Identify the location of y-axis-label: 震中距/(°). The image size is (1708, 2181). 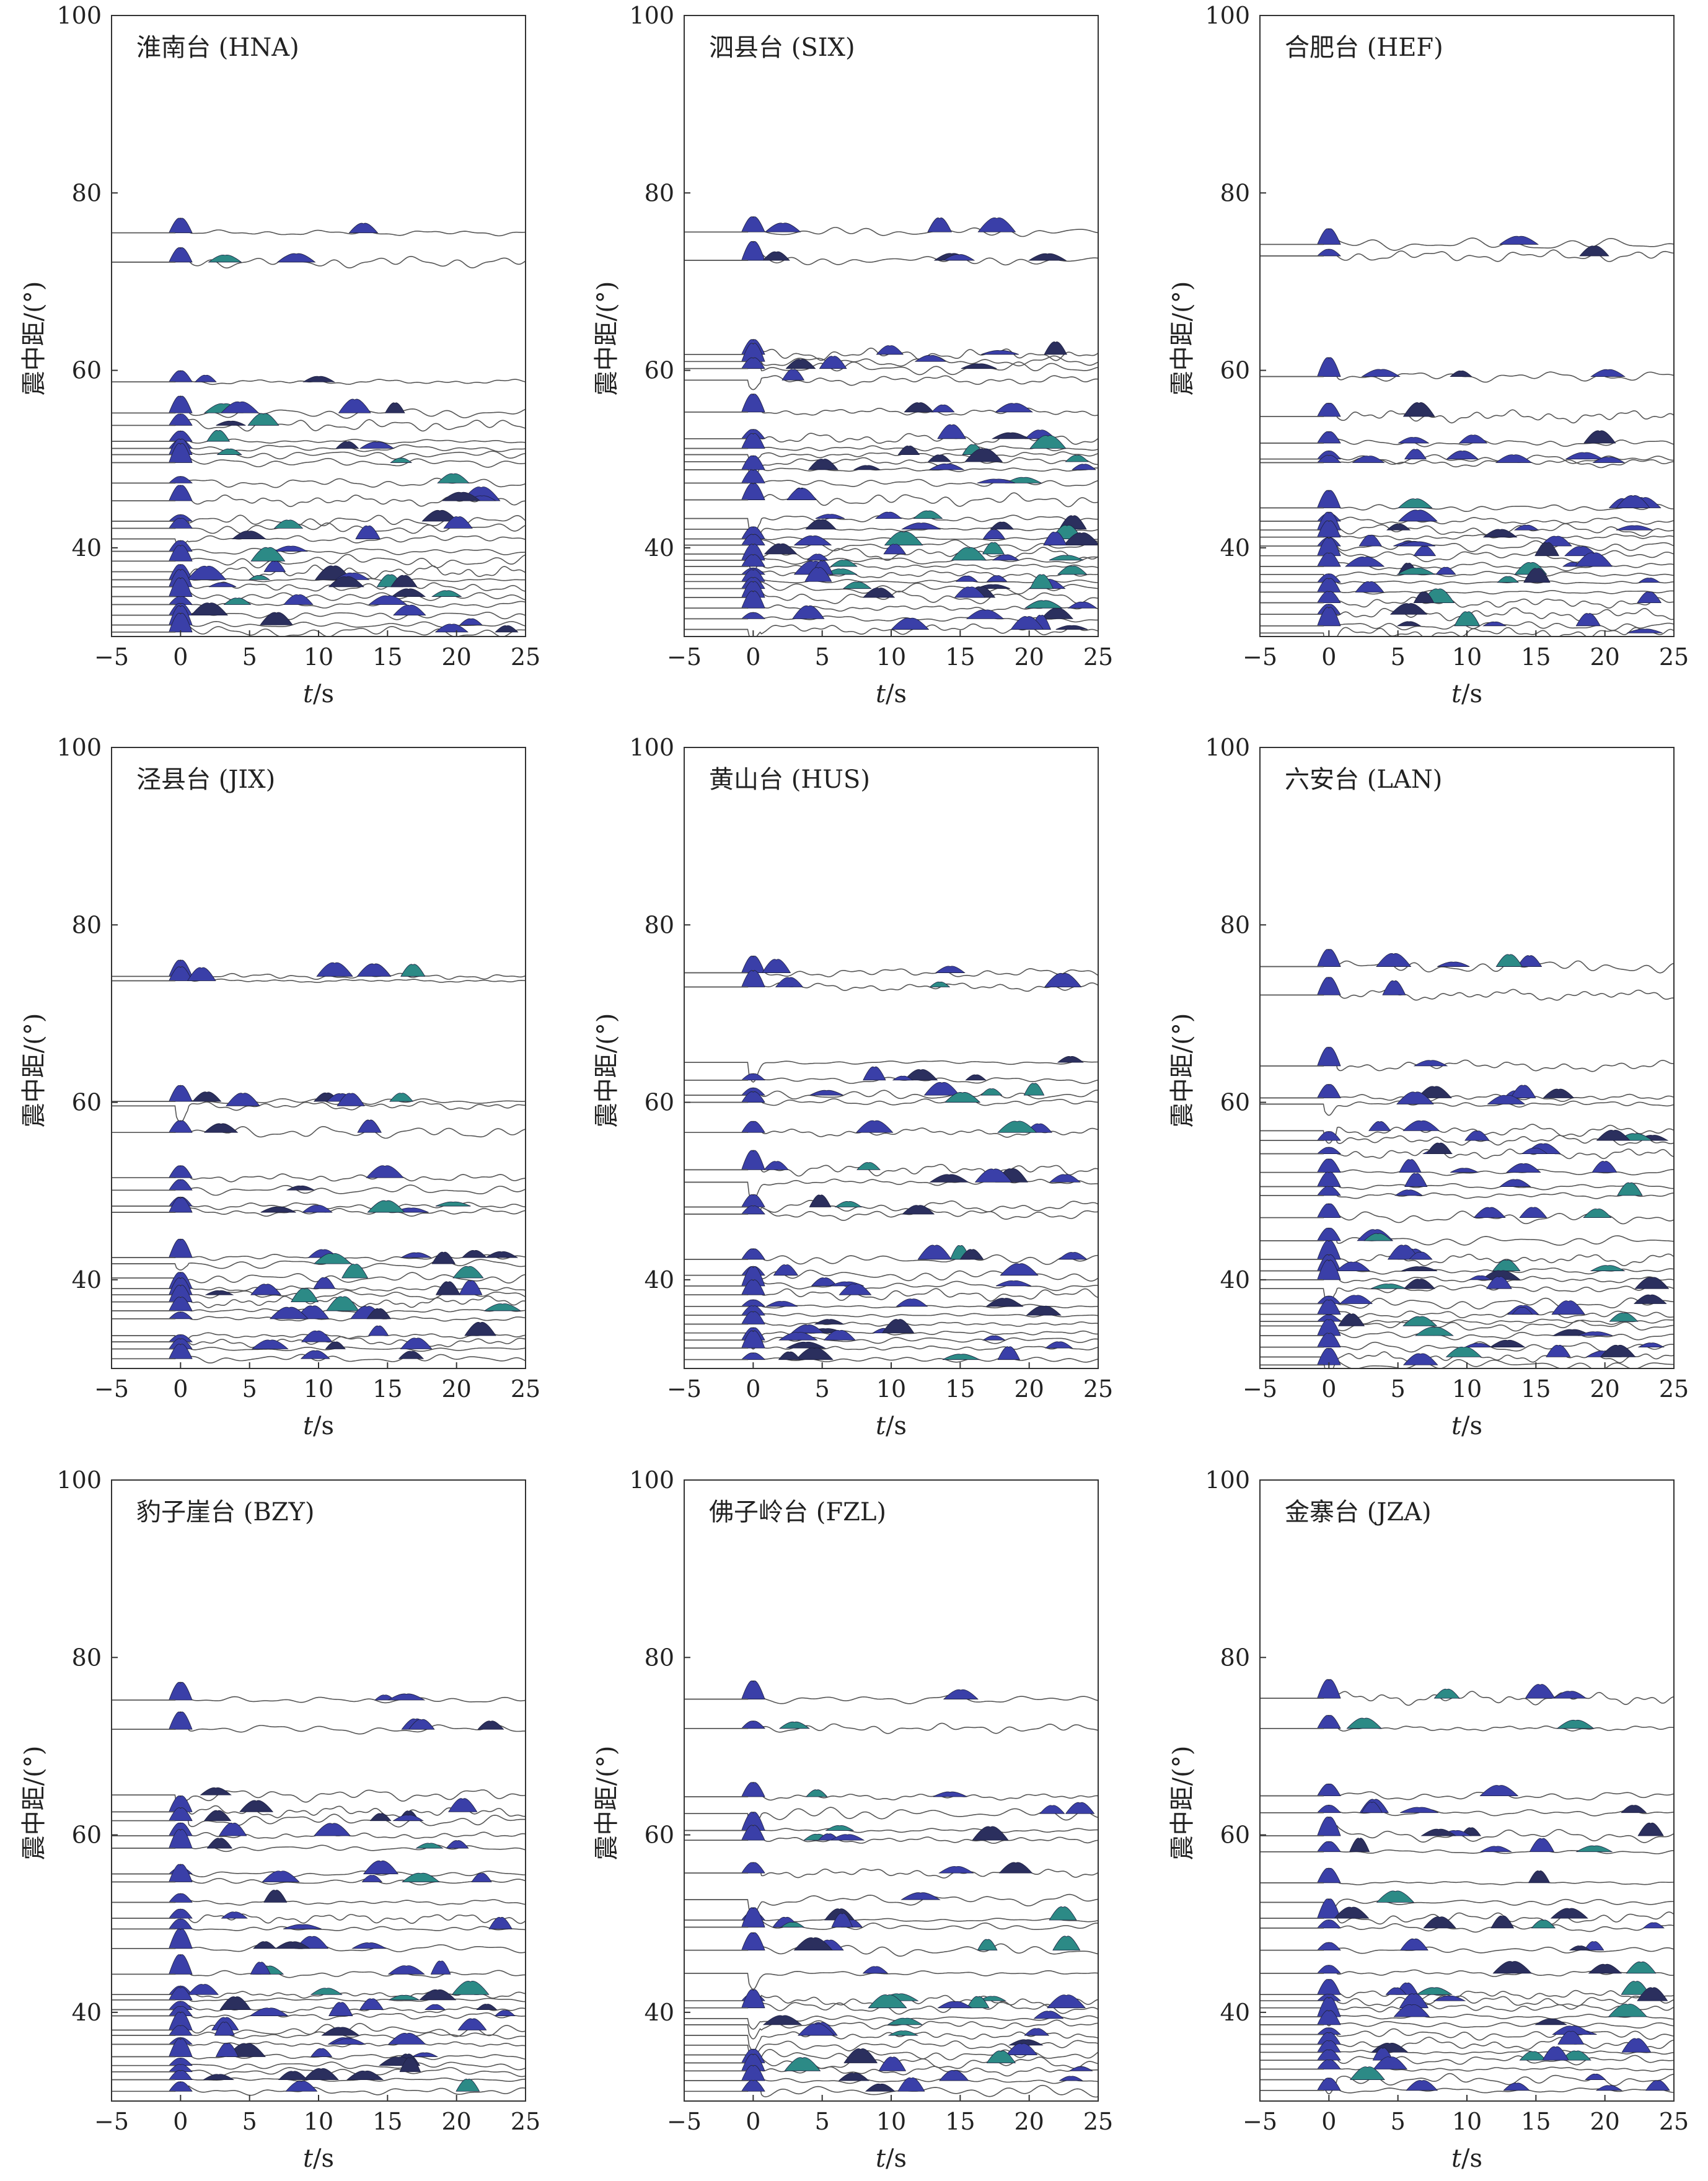
(1183, 338).